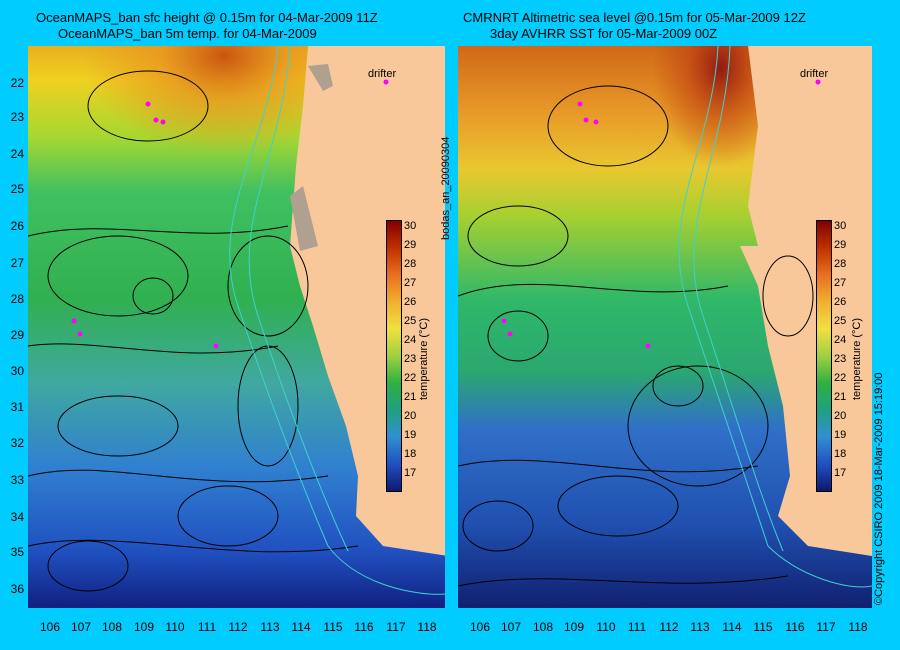 This screenshot has width=900, height=650. I want to click on left-title-line2: OceanMAPS_ban 5m temp. for 04-Mar-2009, so click(187, 33).